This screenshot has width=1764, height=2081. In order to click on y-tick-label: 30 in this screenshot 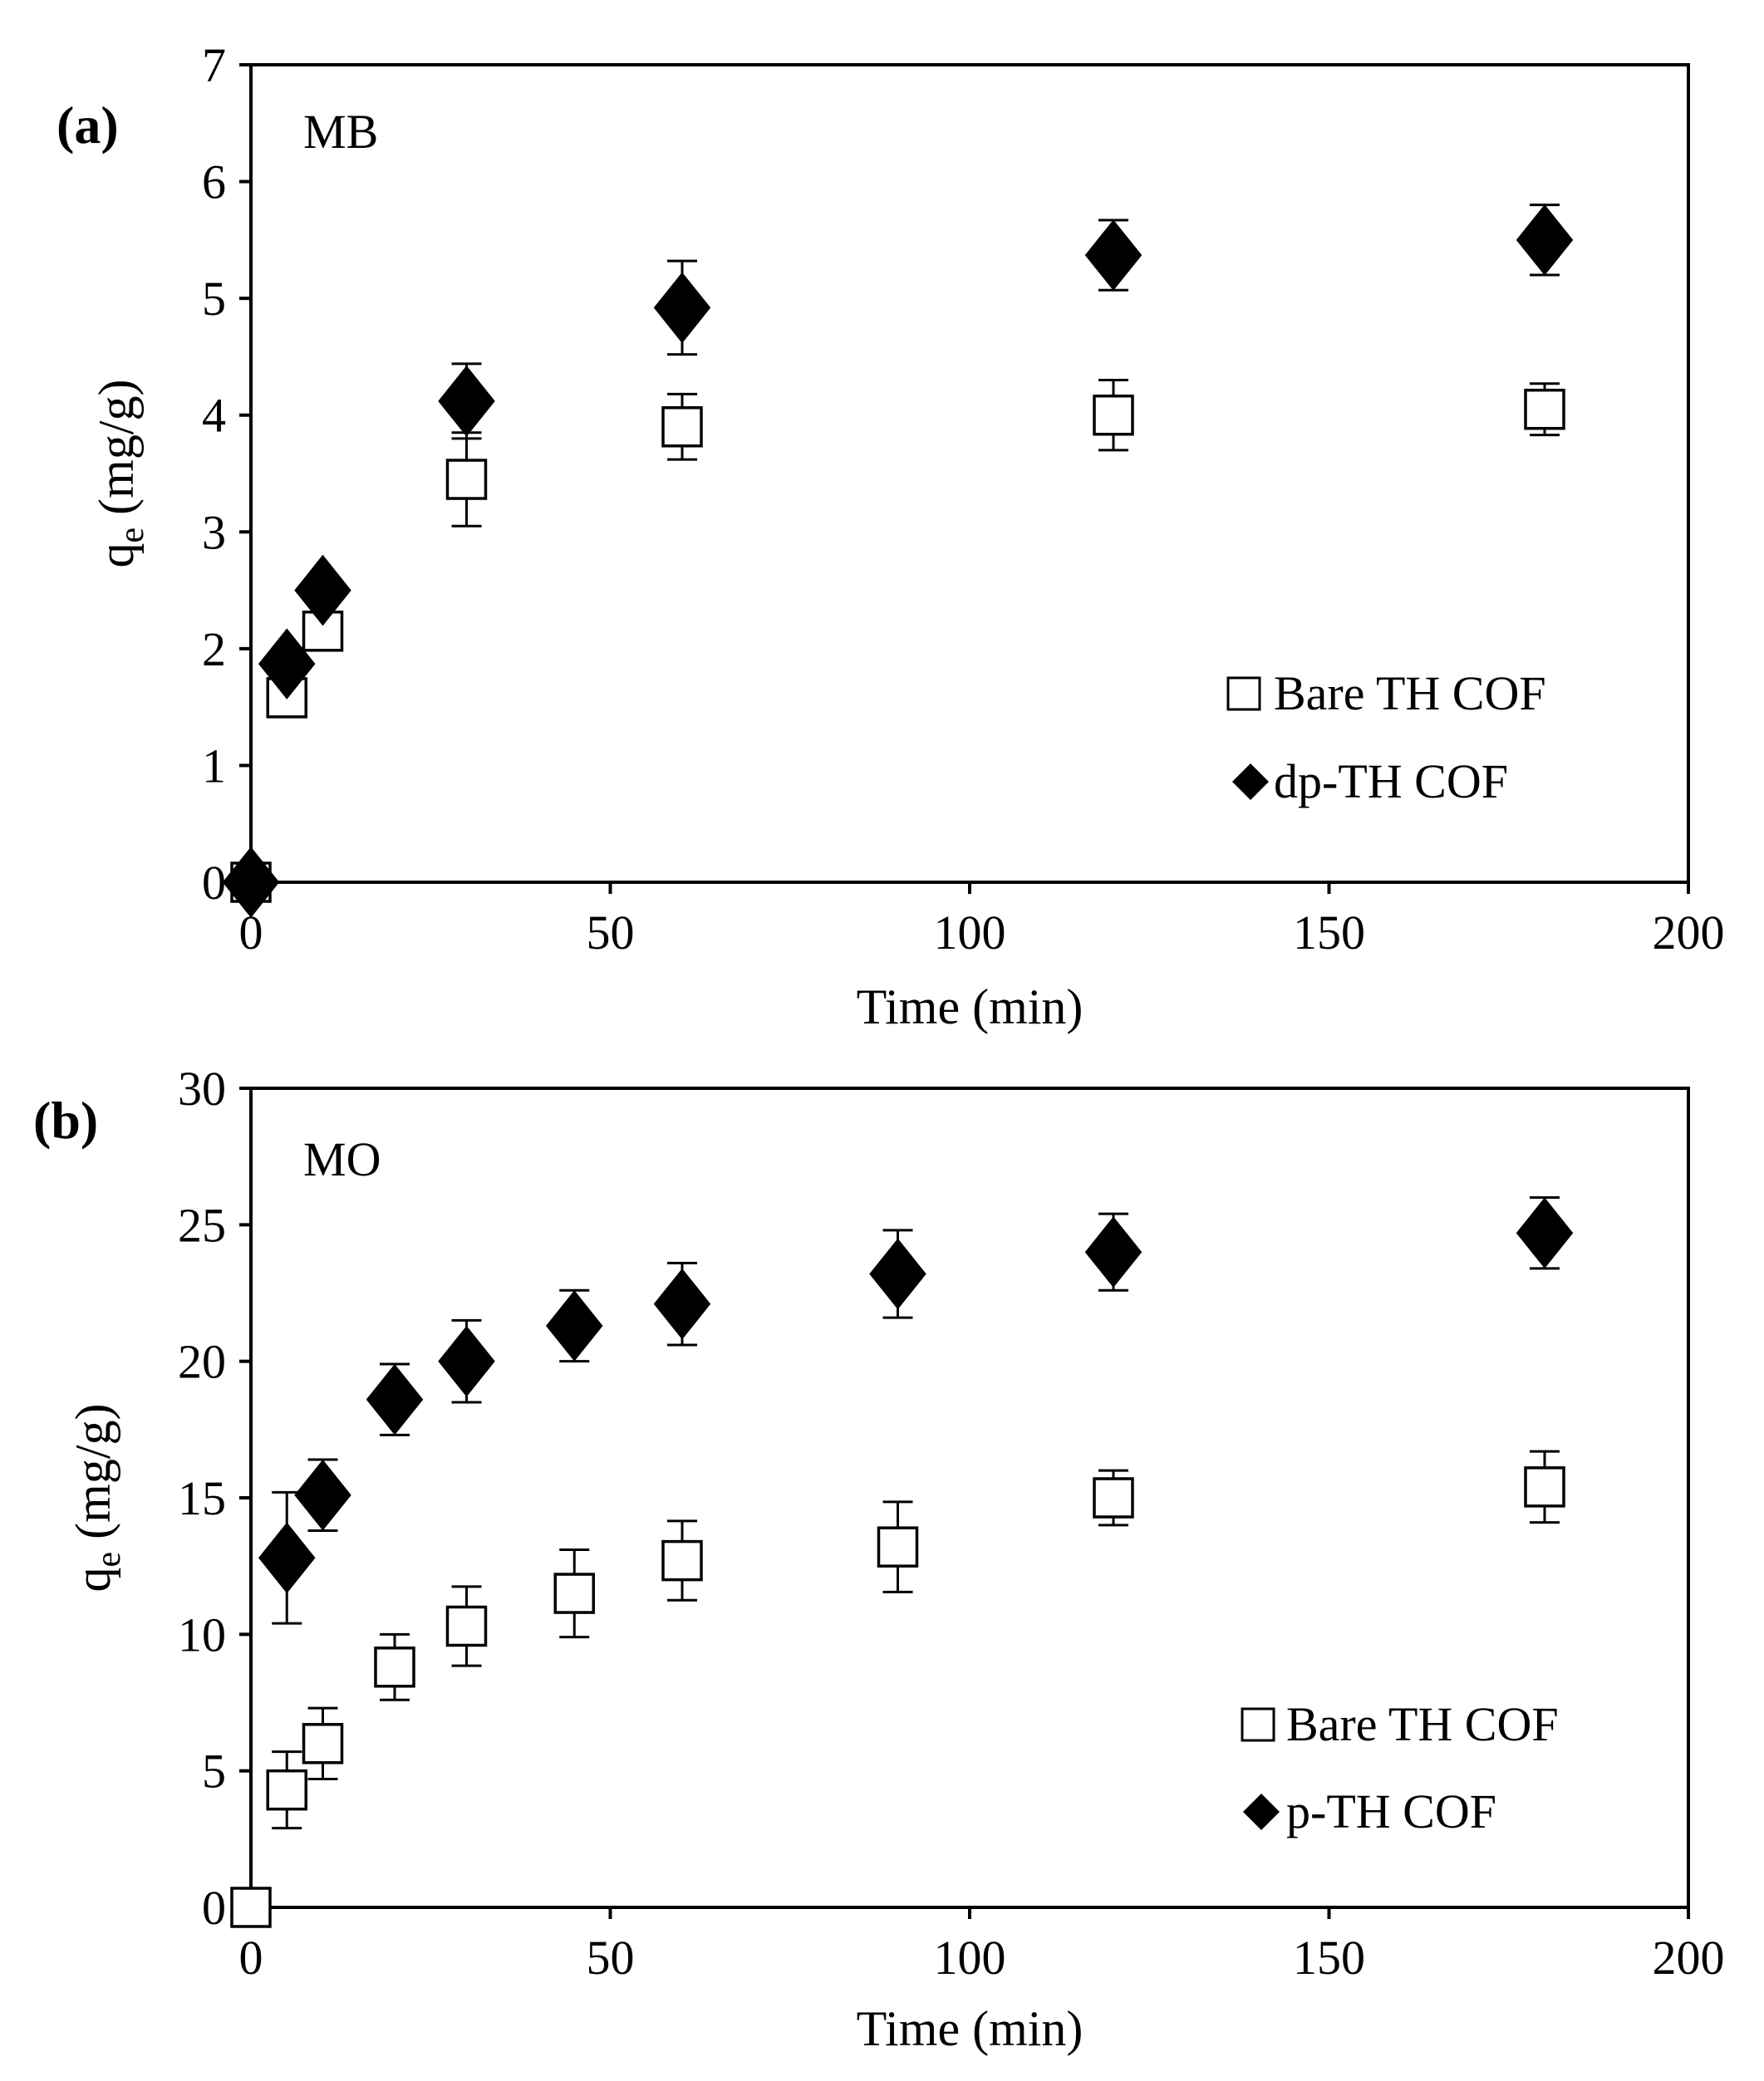, I will do `click(202, 1089)`.